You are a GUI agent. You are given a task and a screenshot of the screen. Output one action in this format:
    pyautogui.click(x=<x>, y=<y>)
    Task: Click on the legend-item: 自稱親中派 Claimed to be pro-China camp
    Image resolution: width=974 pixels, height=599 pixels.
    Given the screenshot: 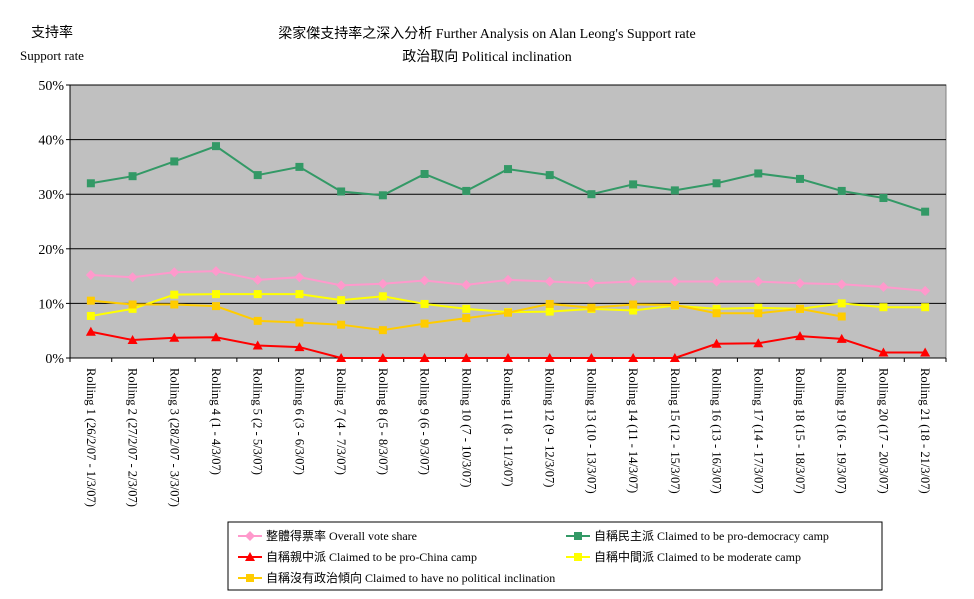 What is the action you would take?
    pyautogui.click(x=357, y=556)
    